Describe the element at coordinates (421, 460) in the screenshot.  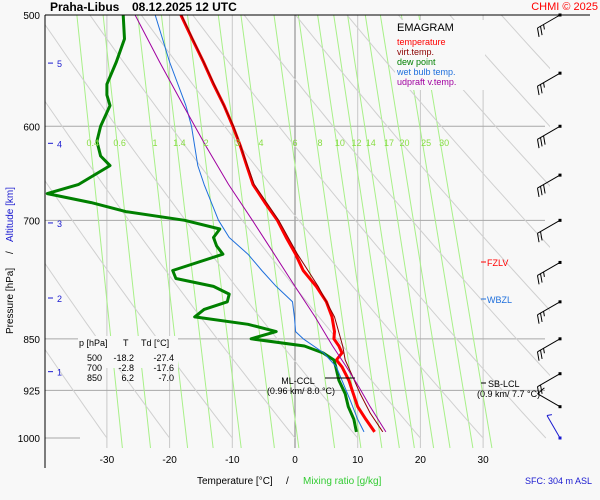
I see `x-tick-label: 20` at that location.